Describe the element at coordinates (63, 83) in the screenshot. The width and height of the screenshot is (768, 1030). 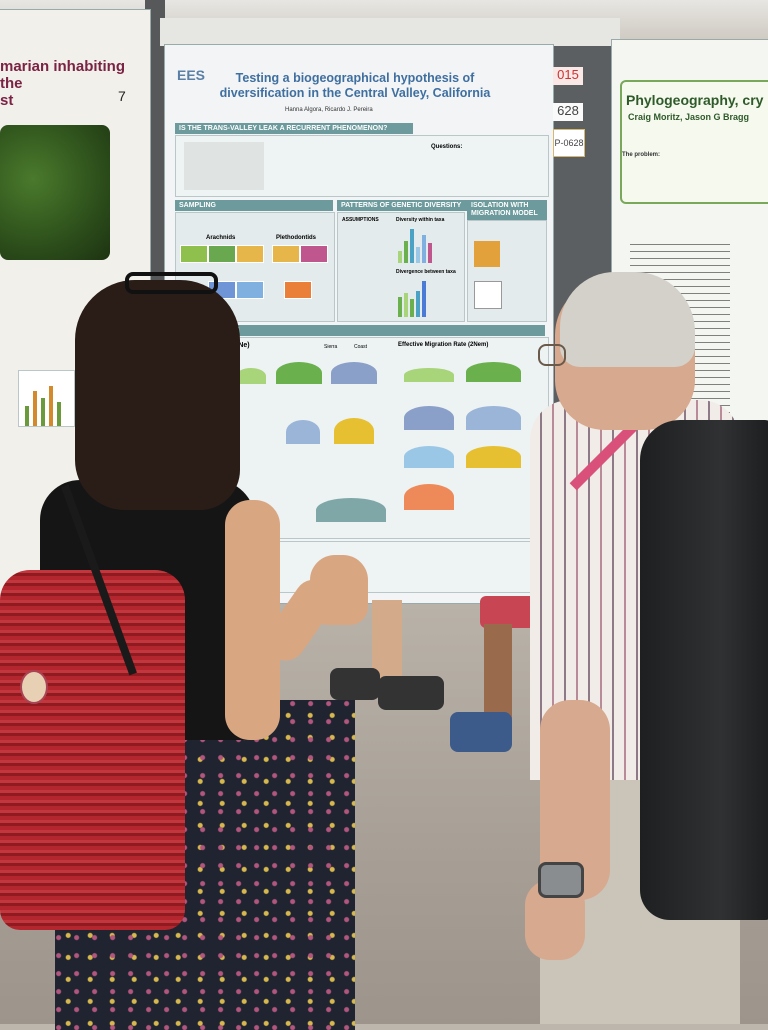
I see `left-poster-title: marian inhabiting the st` at that location.